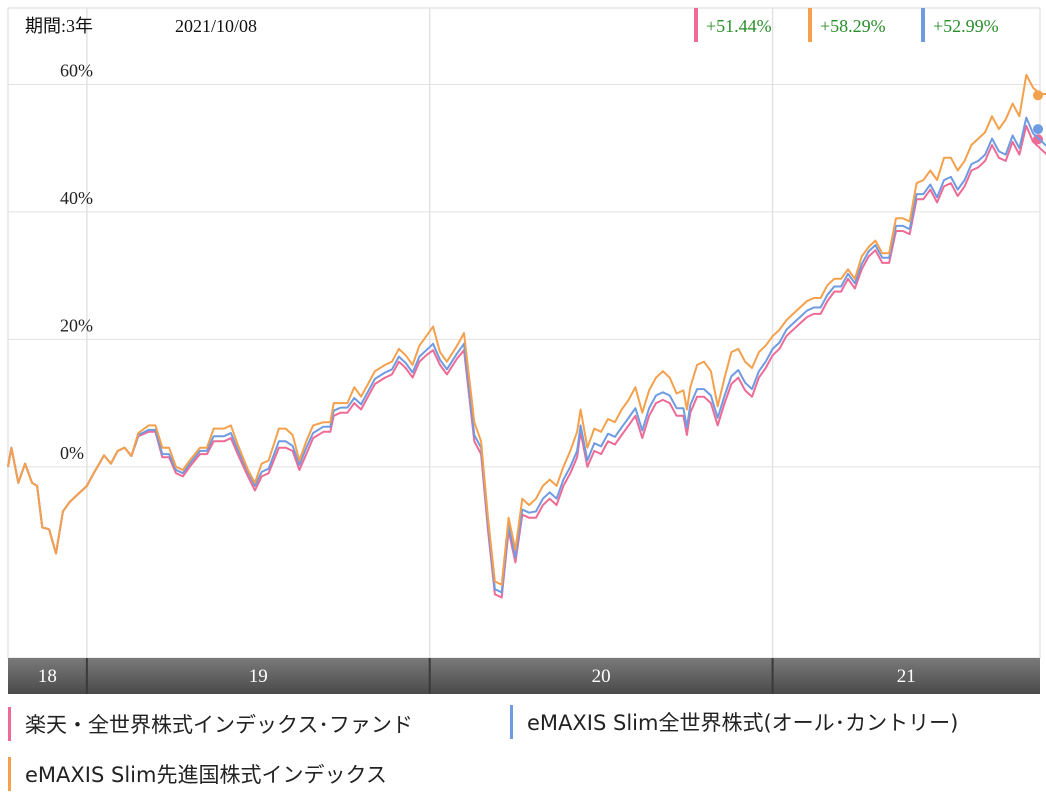  I want to click on return-value-3: +52.99%, so click(966, 26).